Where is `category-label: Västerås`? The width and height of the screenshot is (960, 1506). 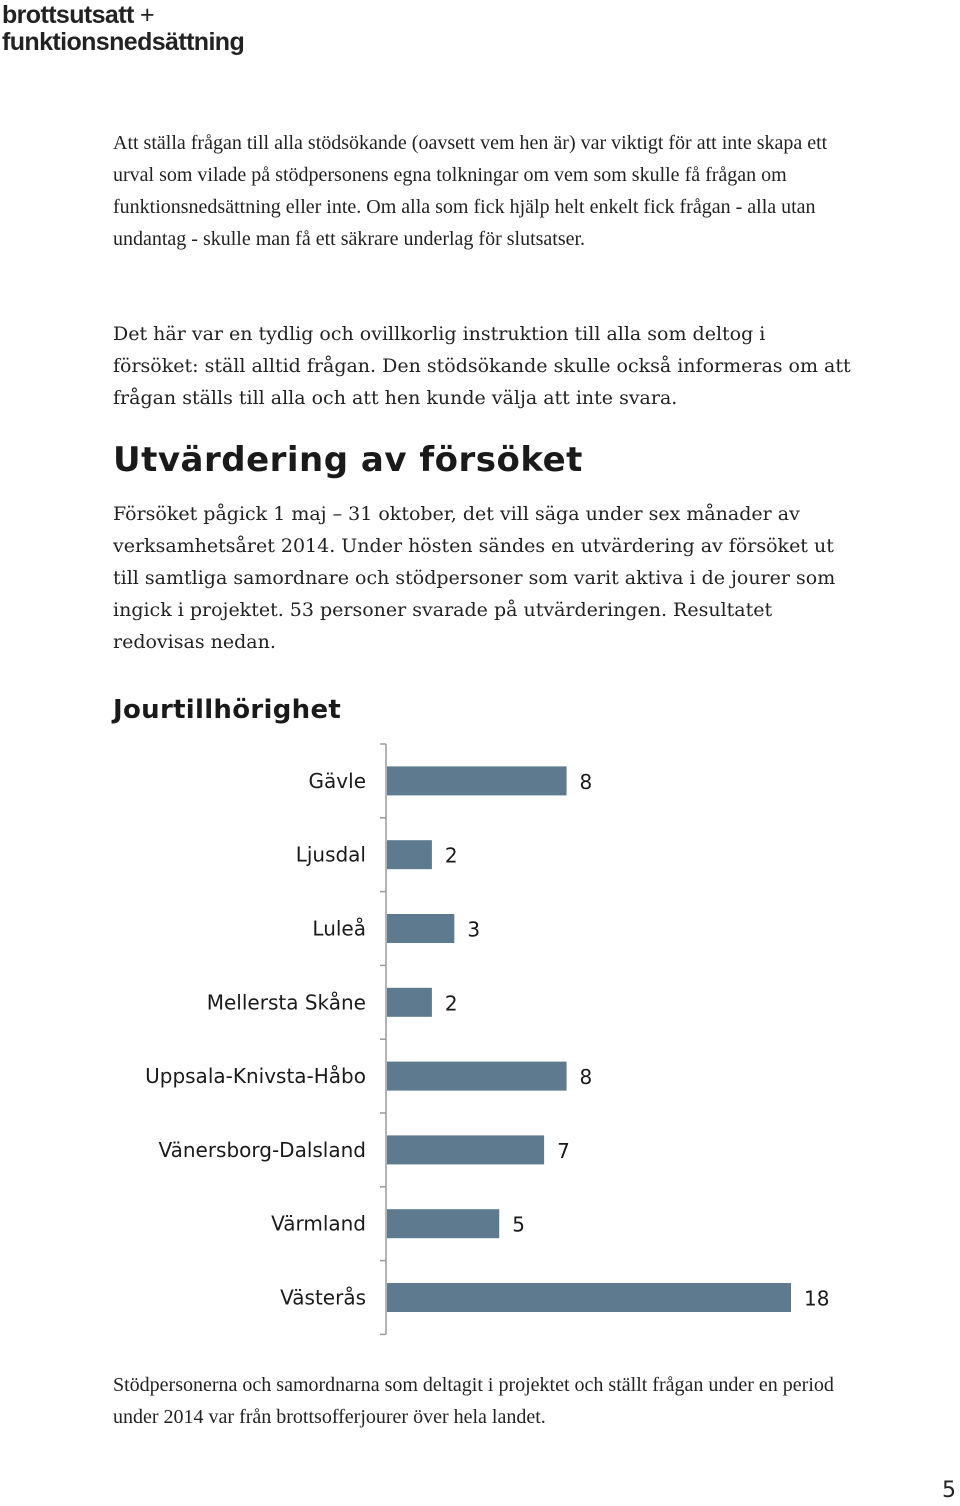
category-label: Västerås is located at coordinates (323, 1298).